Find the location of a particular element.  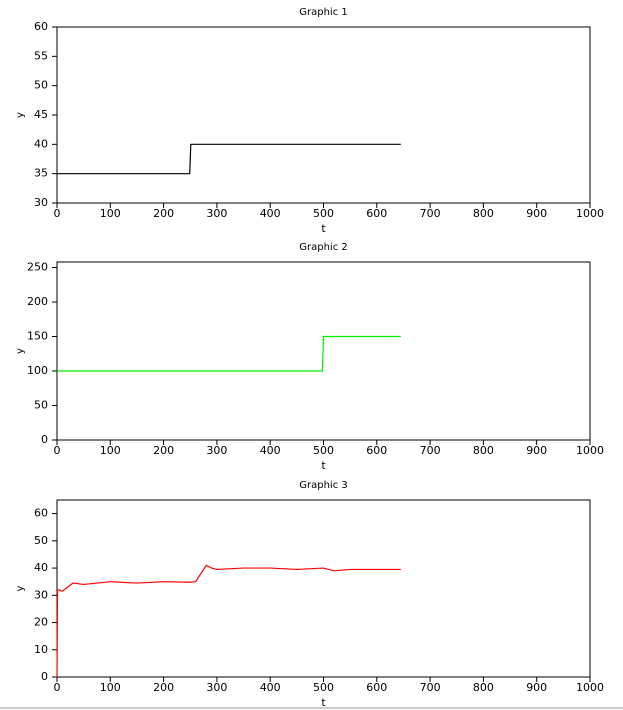

y-tick-label: 55 is located at coordinates (41, 55).